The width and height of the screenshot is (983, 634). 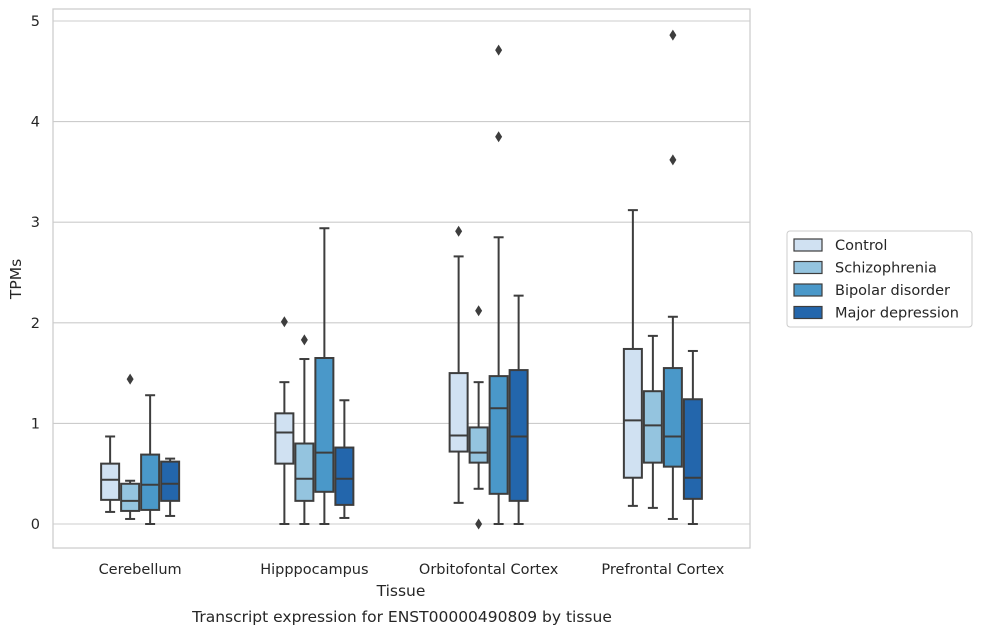 I want to click on legend-label: Bipolar disorder, so click(x=892, y=291).